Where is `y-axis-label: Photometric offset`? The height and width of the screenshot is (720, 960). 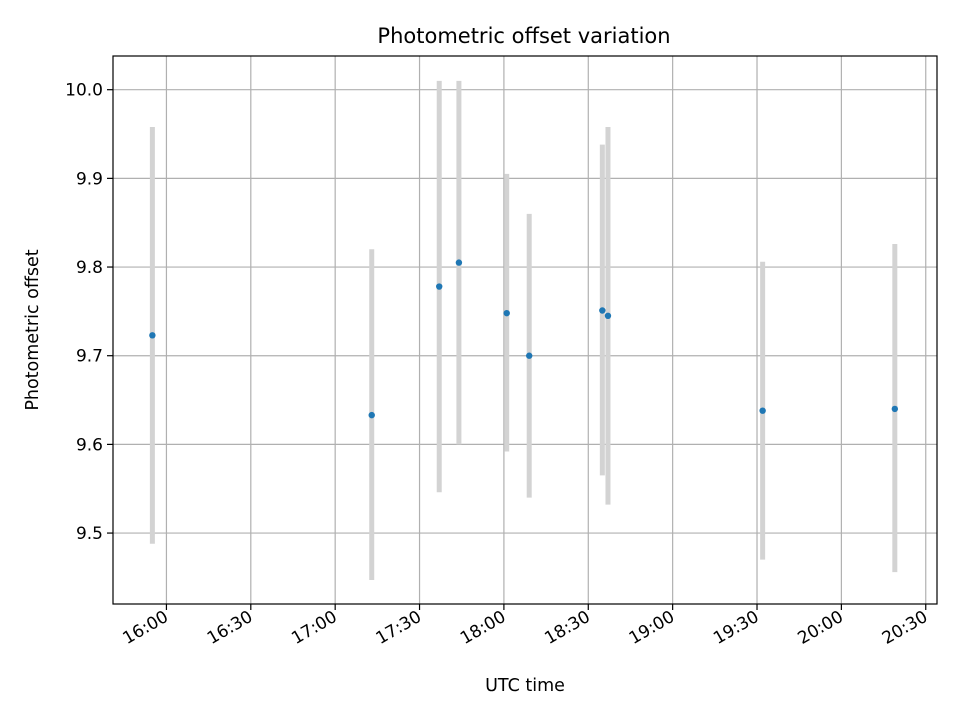
y-axis-label: Photometric offset is located at coordinates (33, 329).